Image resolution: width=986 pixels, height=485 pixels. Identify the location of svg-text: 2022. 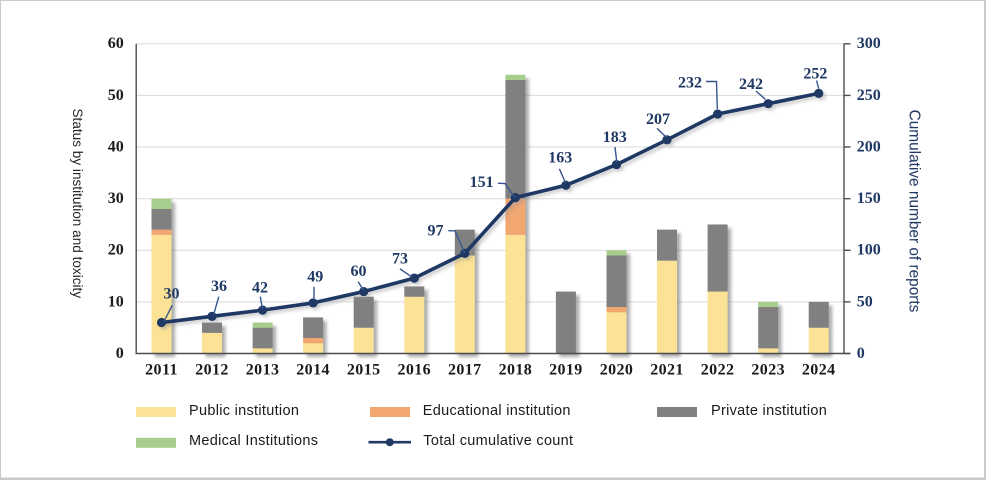
(718, 370).